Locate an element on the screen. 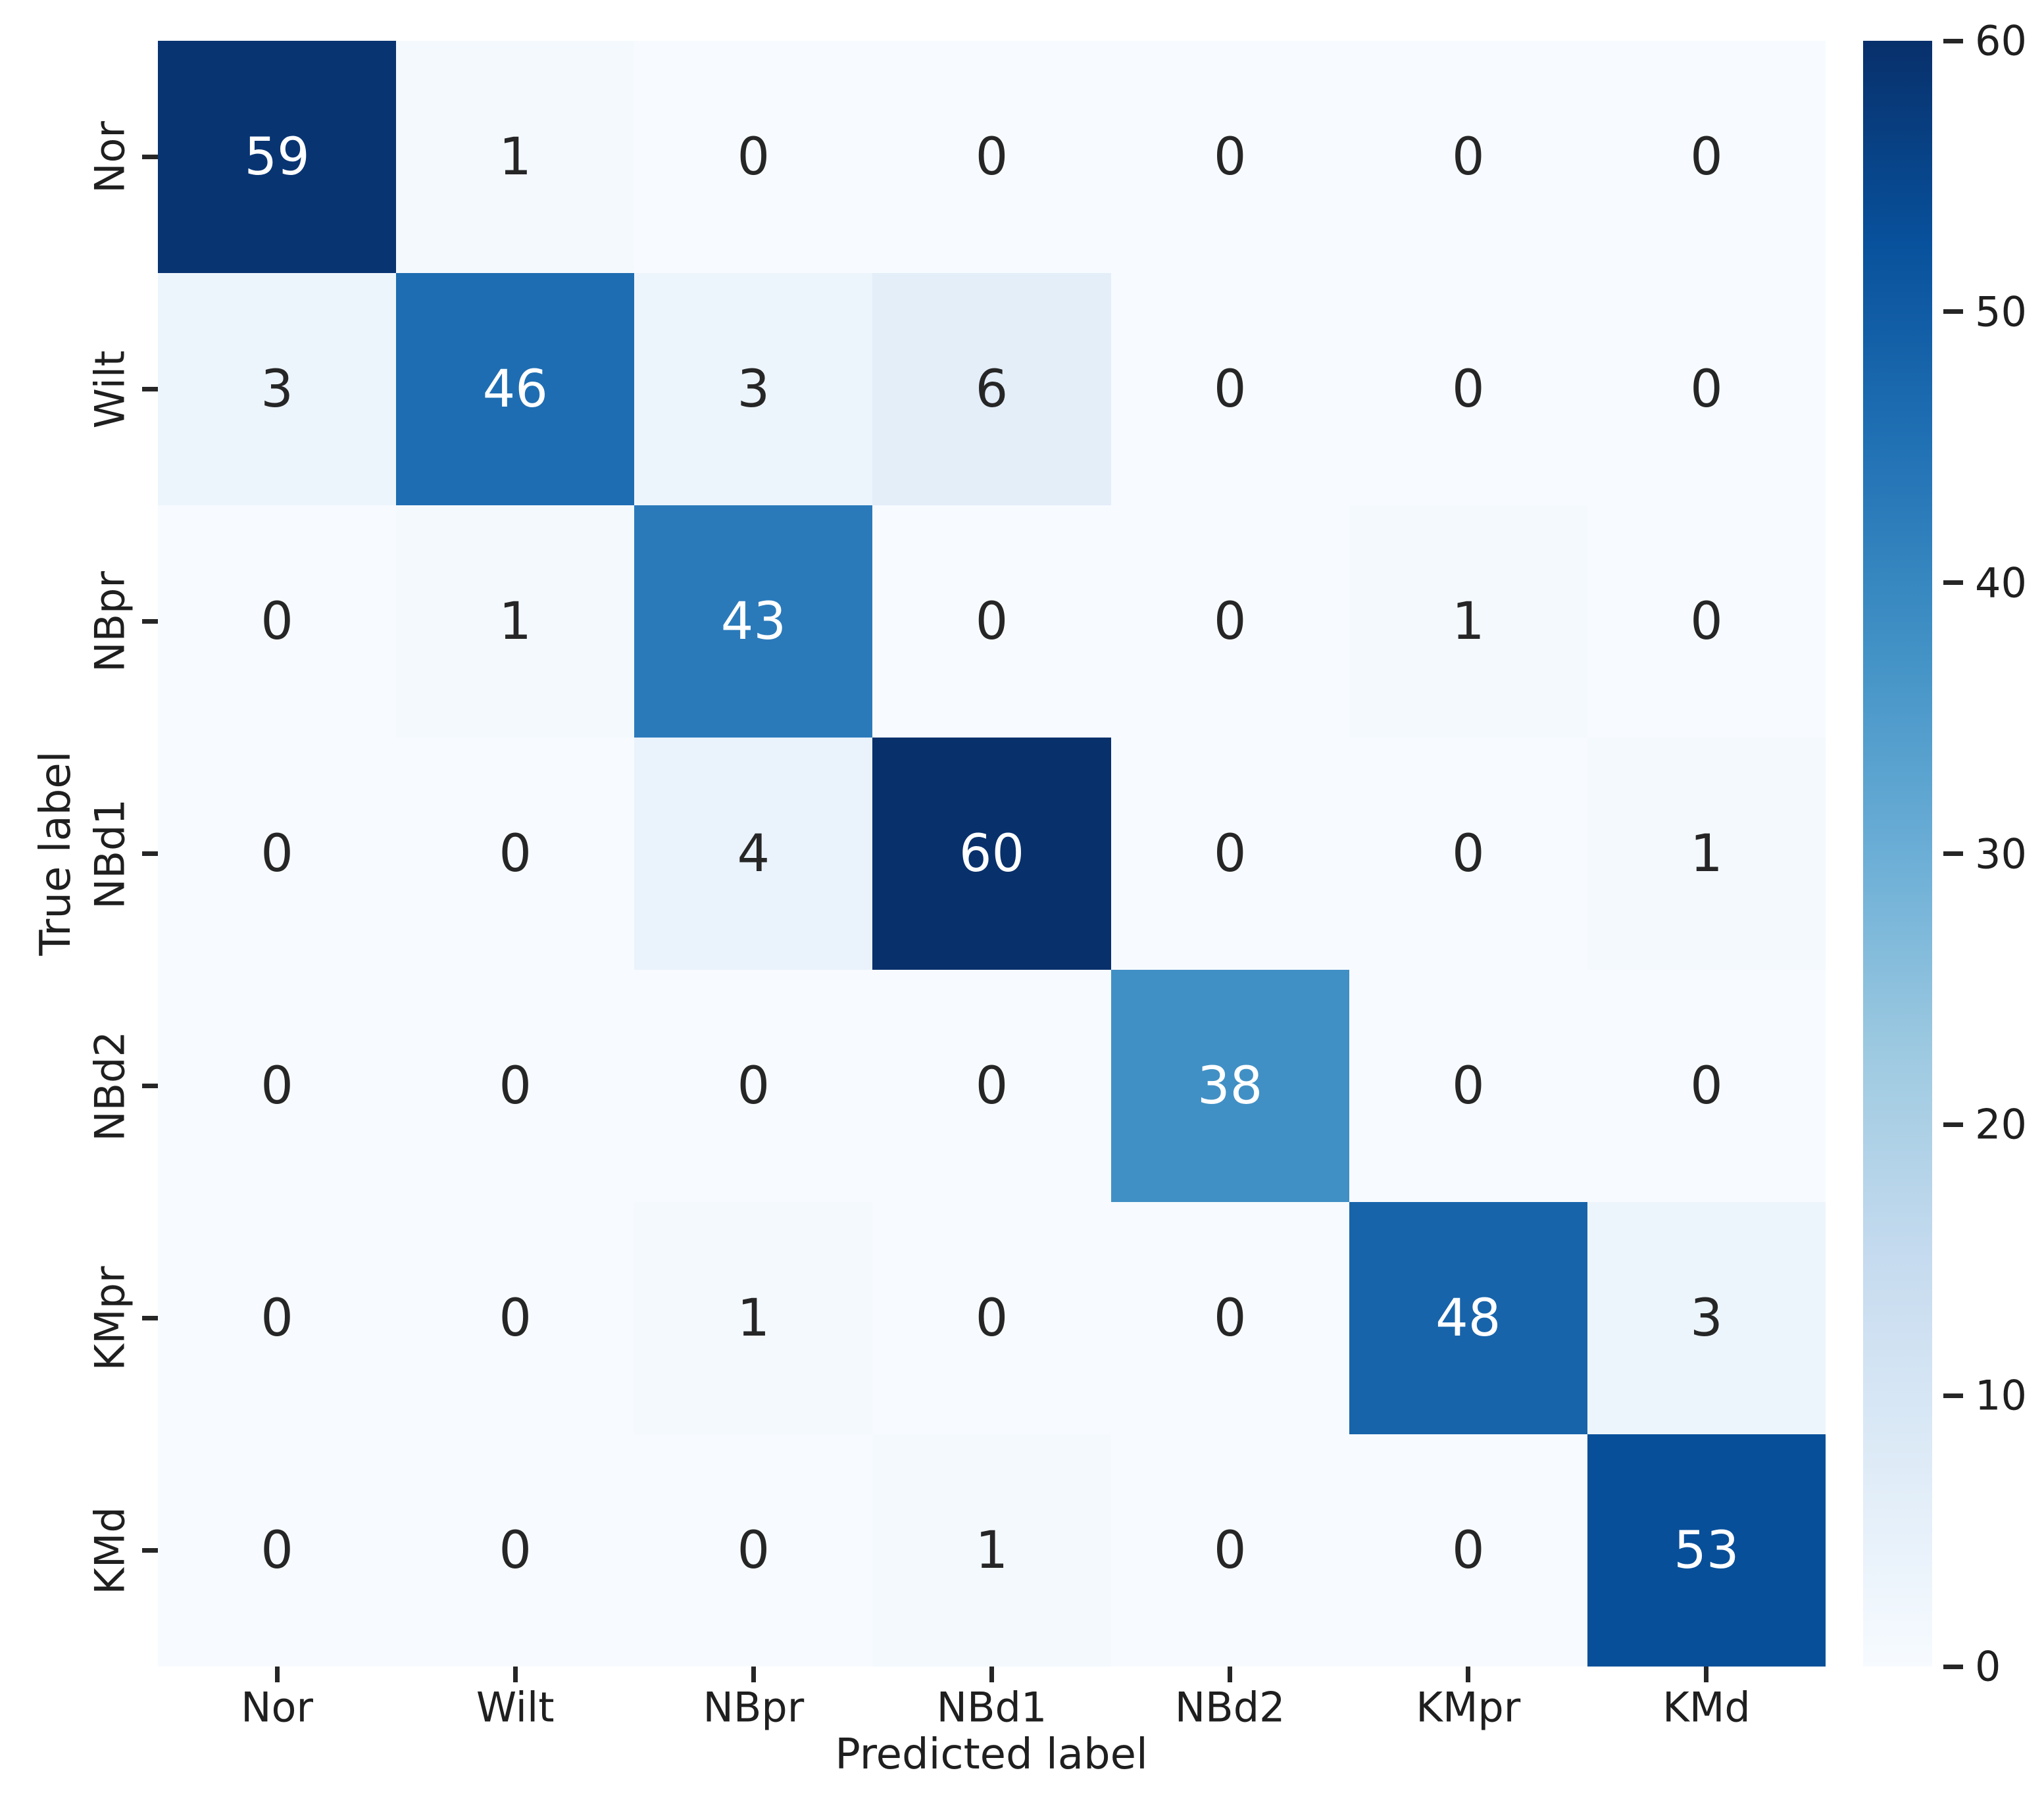 The image size is (2044, 1806). x-tick-label: Wilt is located at coordinates (515, 1707).